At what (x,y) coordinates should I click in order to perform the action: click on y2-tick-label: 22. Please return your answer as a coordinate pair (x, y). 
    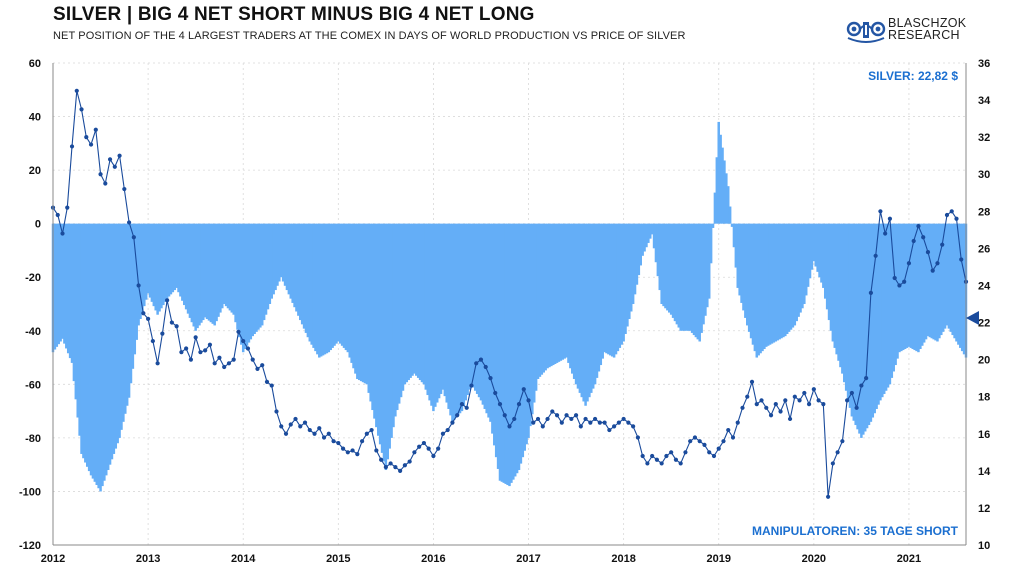
    Looking at the image, I should click on (984, 324).